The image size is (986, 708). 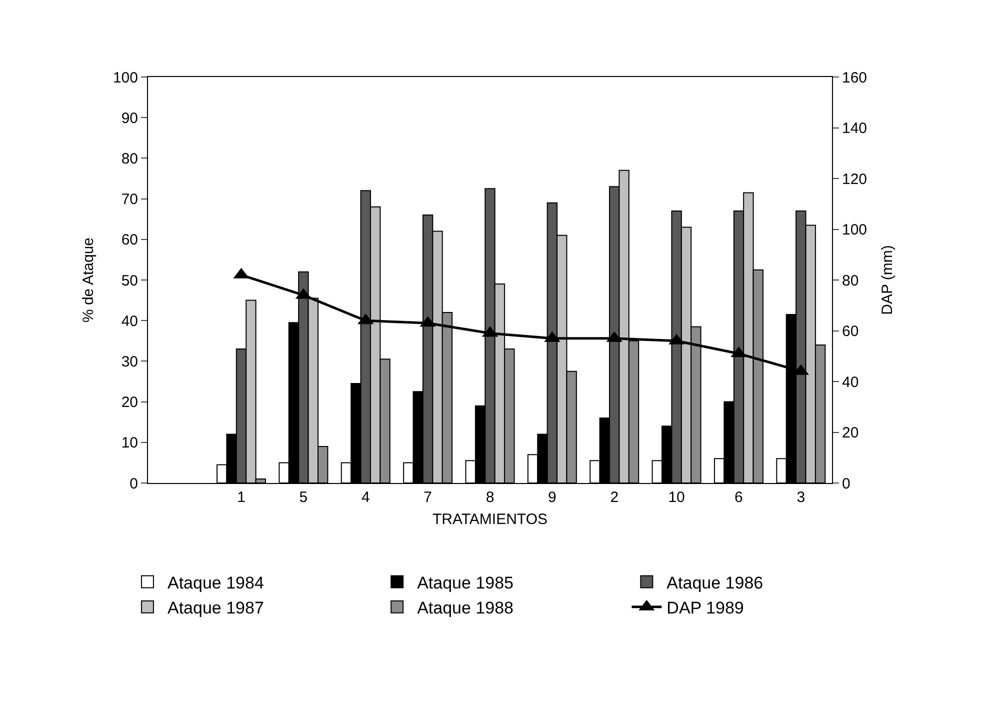 What do you see at coordinates (215, 582) in the screenshot?
I see `legend-label: Ataque 1984` at bounding box center [215, 582].